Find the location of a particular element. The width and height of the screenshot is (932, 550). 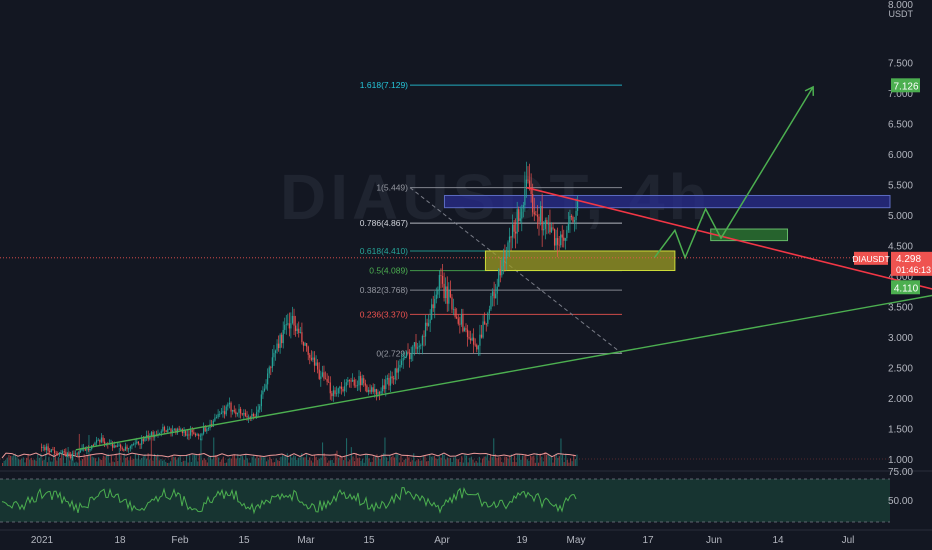

price-axis-tick: 1.000 is located at coordinates (900, 460).